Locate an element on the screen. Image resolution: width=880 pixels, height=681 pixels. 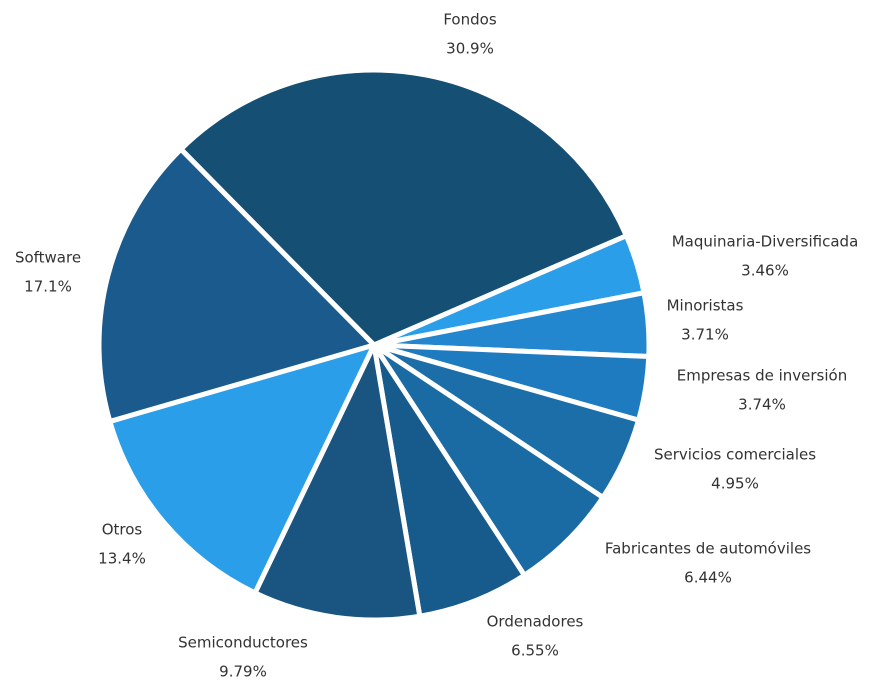
slice-label: Fondos is located at coordinates (469, 20).